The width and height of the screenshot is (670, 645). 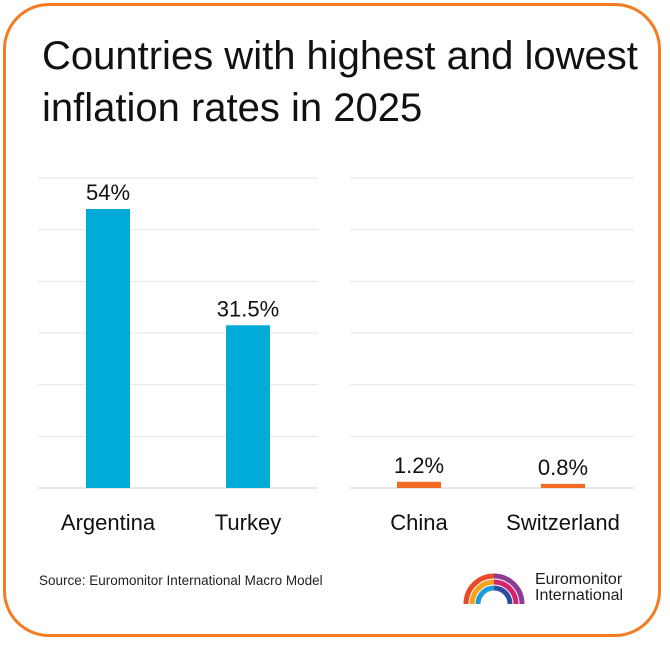 What do you see at coordinates (494, 589) in the screenshot?
I see `euromonitor-logo-icon` at bounding box center [494, 589].